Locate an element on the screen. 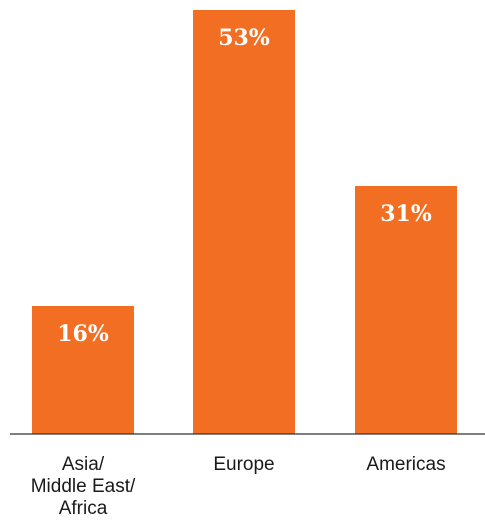 The image size is (485, 524). bar-value-label-0: 16% is located at coordinates (83, 334).